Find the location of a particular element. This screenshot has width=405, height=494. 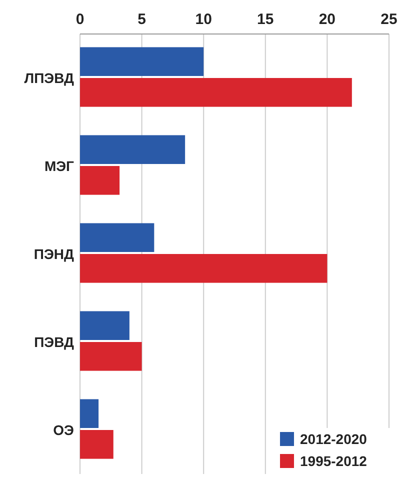

x-tick-label: 0 is located at coordinates (80, 19).